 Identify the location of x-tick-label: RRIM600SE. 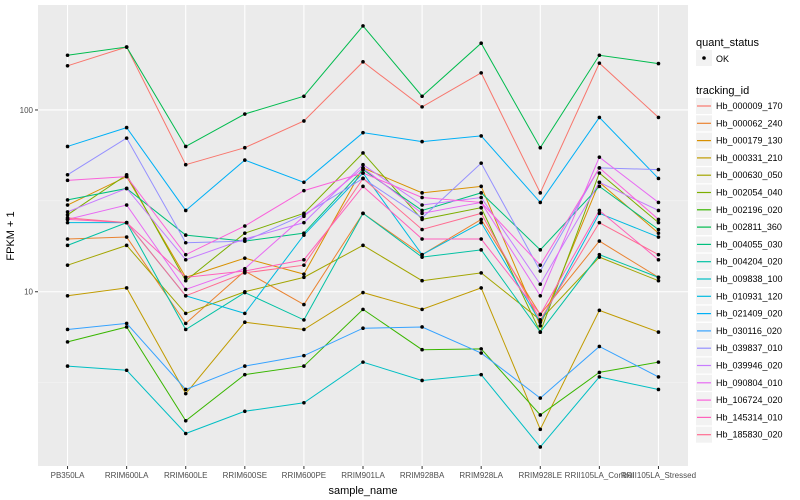
(245, 475).